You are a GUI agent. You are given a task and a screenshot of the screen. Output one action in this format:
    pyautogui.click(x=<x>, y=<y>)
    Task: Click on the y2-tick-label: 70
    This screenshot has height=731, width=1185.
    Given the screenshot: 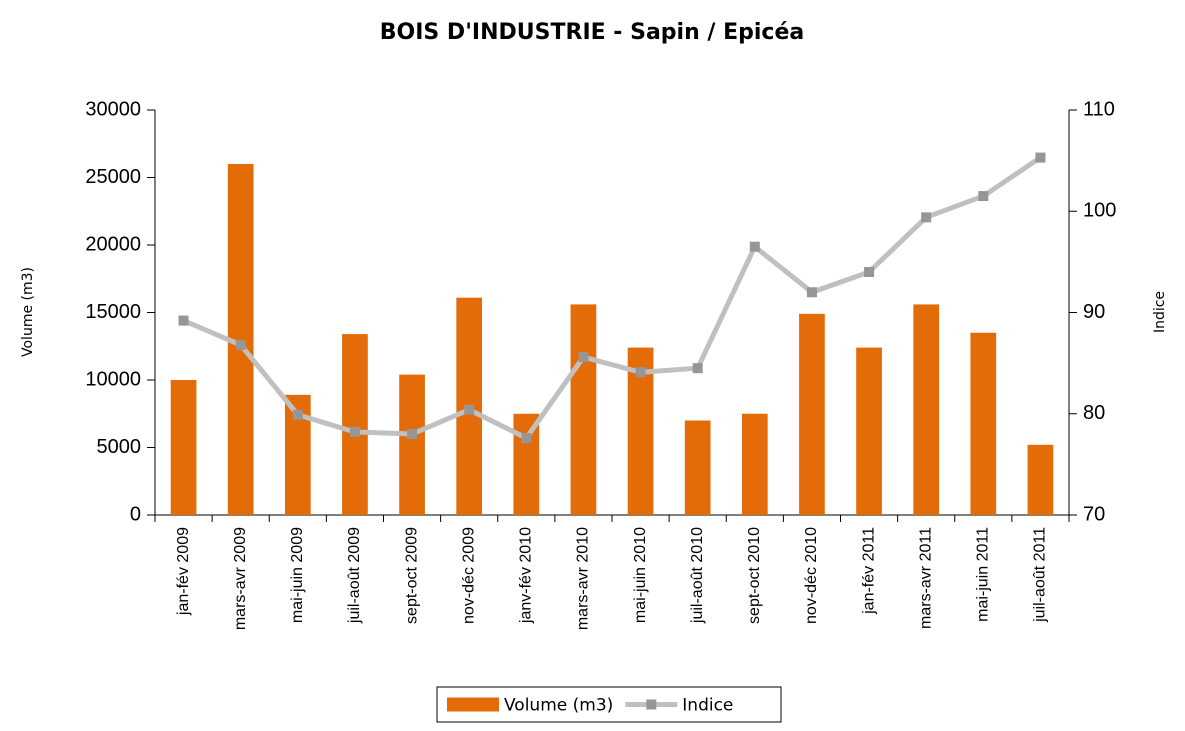 What is the action you would take?
    pyautogui.click(x=1094, y=514)
    